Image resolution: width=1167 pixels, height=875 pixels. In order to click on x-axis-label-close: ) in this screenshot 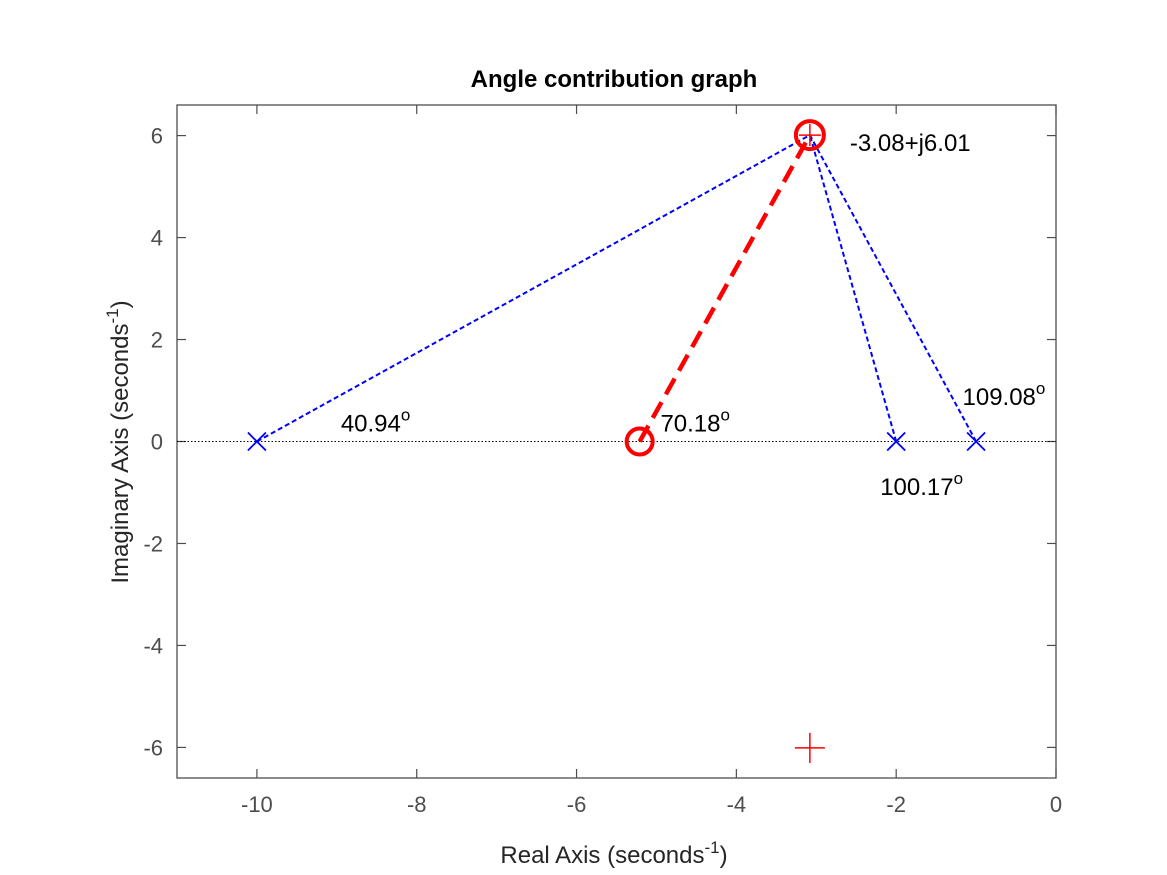, I will do `click(724, 855)`.